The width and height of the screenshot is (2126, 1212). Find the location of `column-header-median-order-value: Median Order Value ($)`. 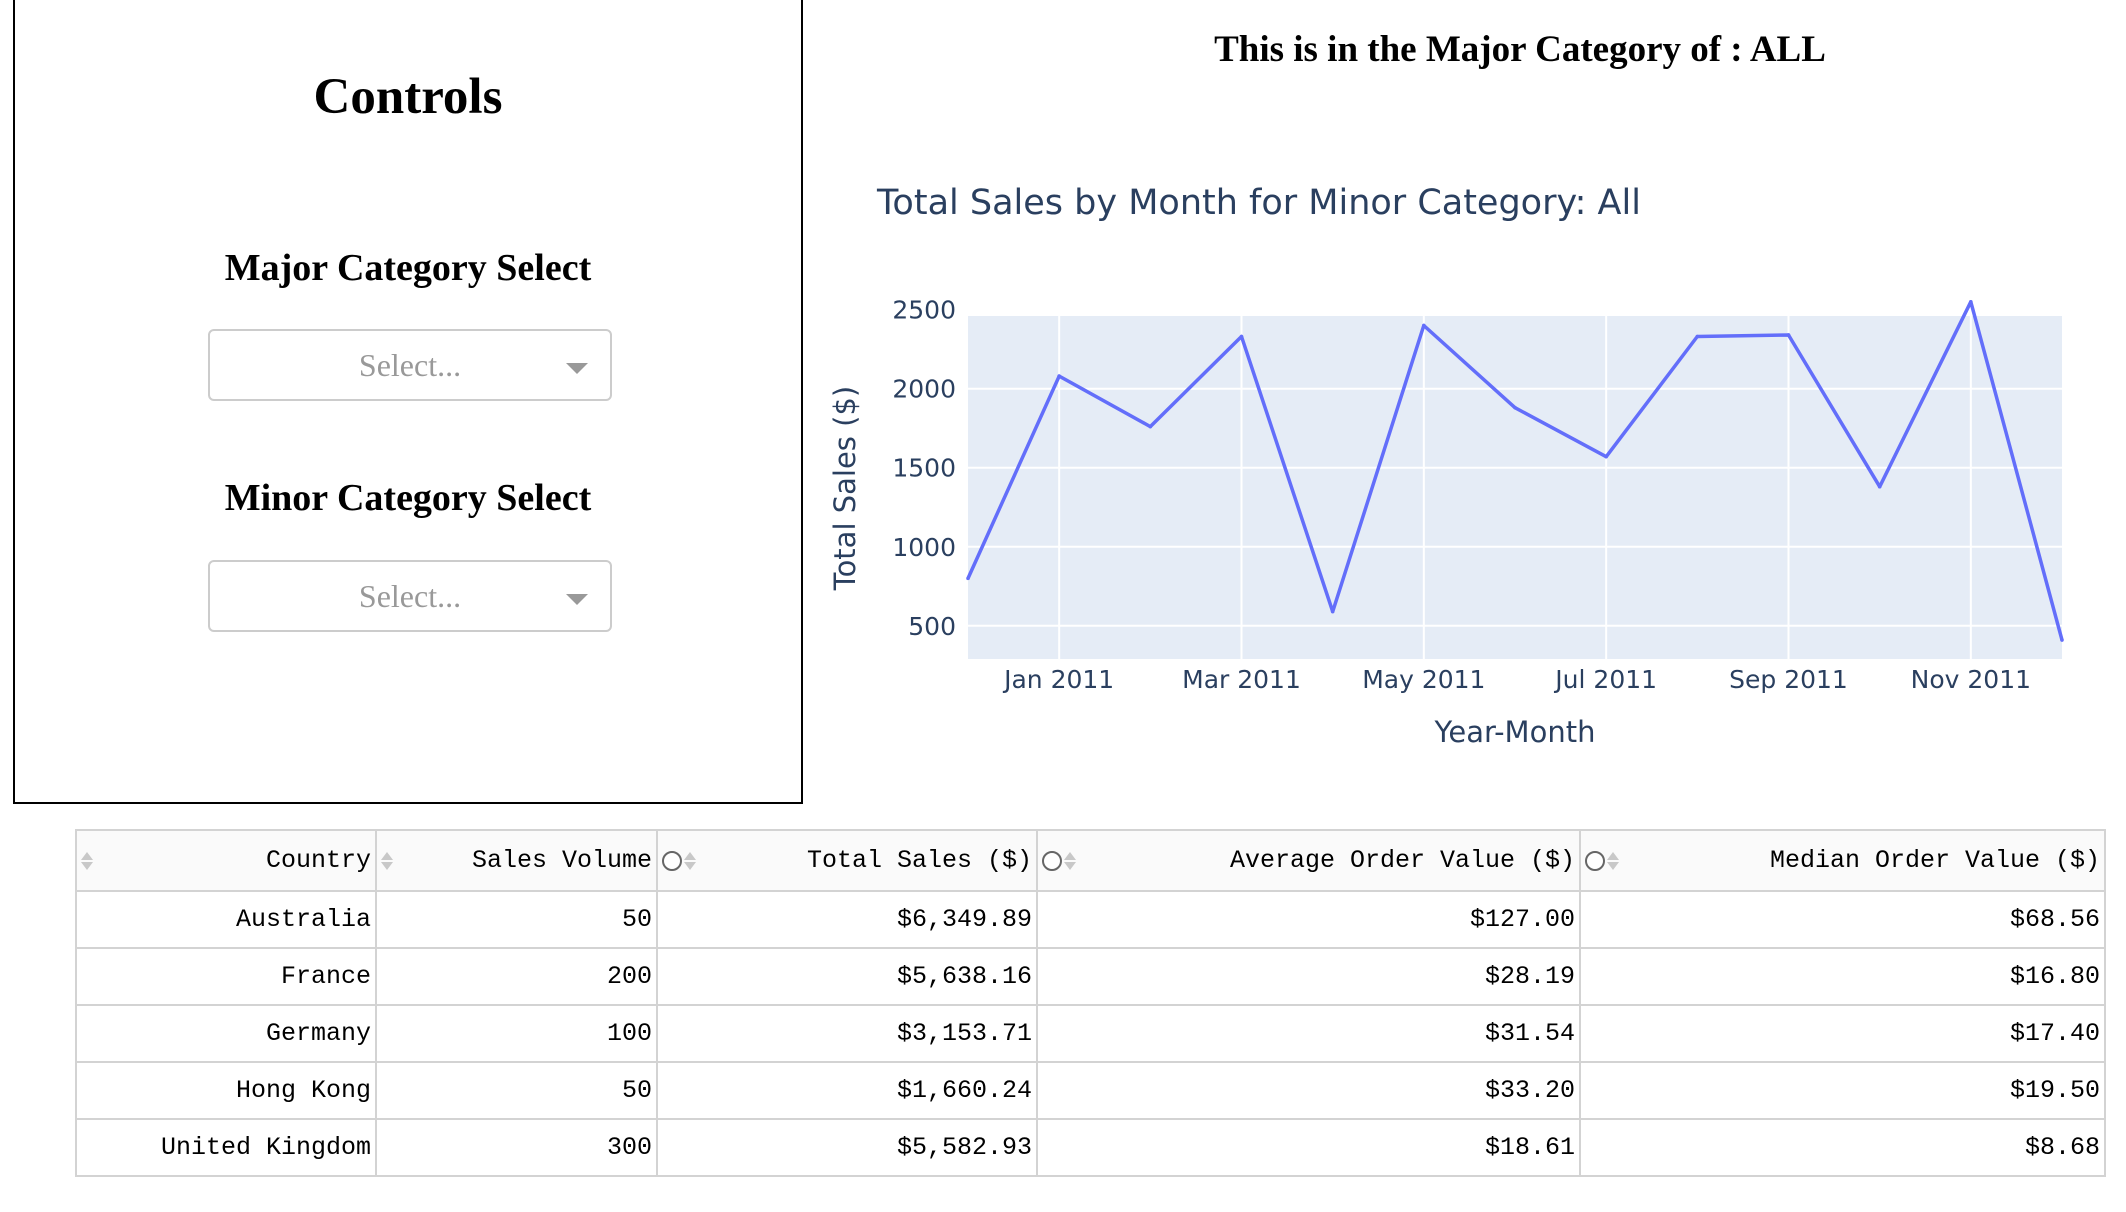

column-header-median-order-value: Median Order Value ($) is located at coordinates (1842, 860).